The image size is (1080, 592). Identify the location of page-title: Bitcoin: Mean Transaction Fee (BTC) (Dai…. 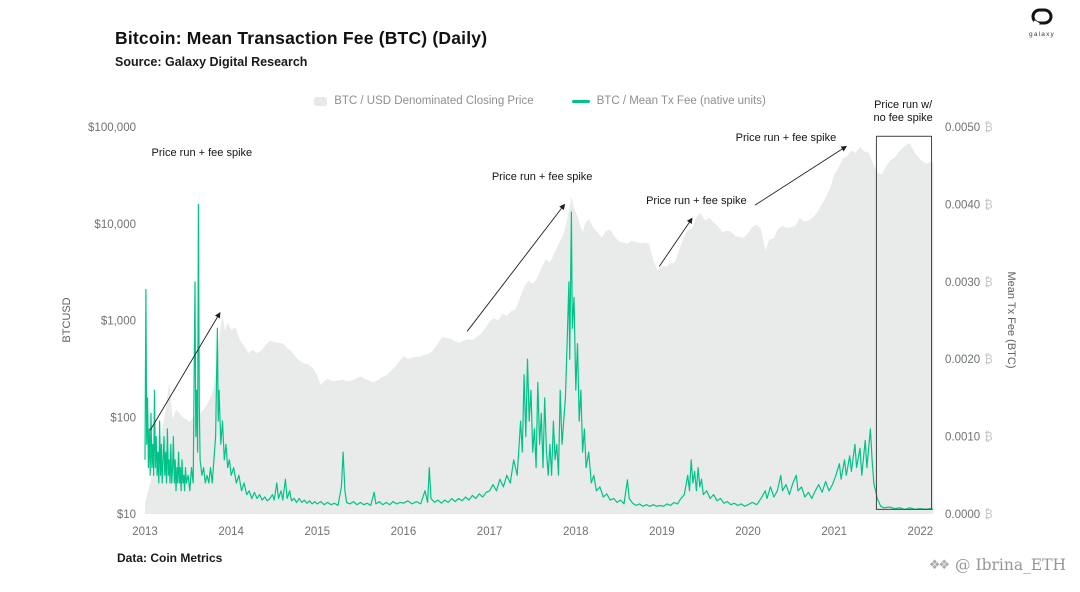
(301, 38).